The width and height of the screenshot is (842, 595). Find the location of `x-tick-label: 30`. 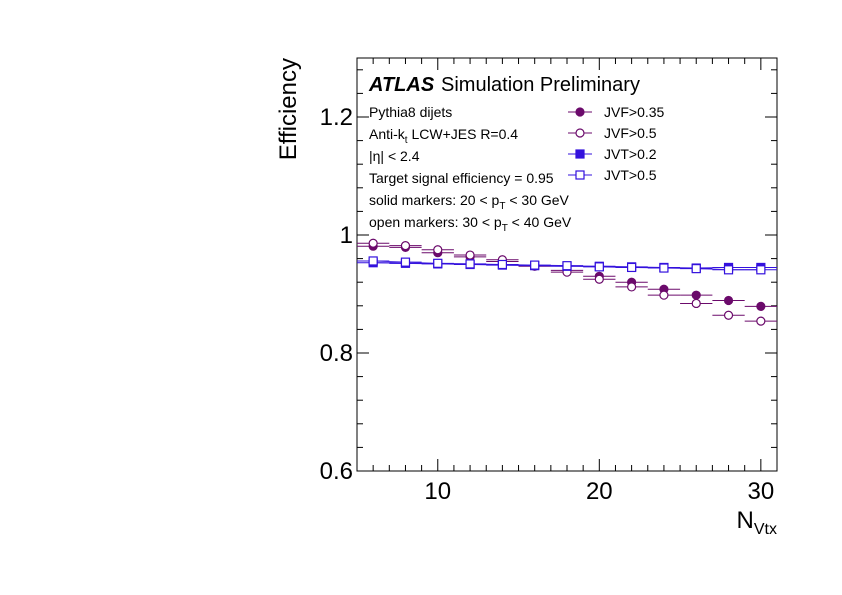

x-tick-label: 30 is located at coordinates (760, 491).